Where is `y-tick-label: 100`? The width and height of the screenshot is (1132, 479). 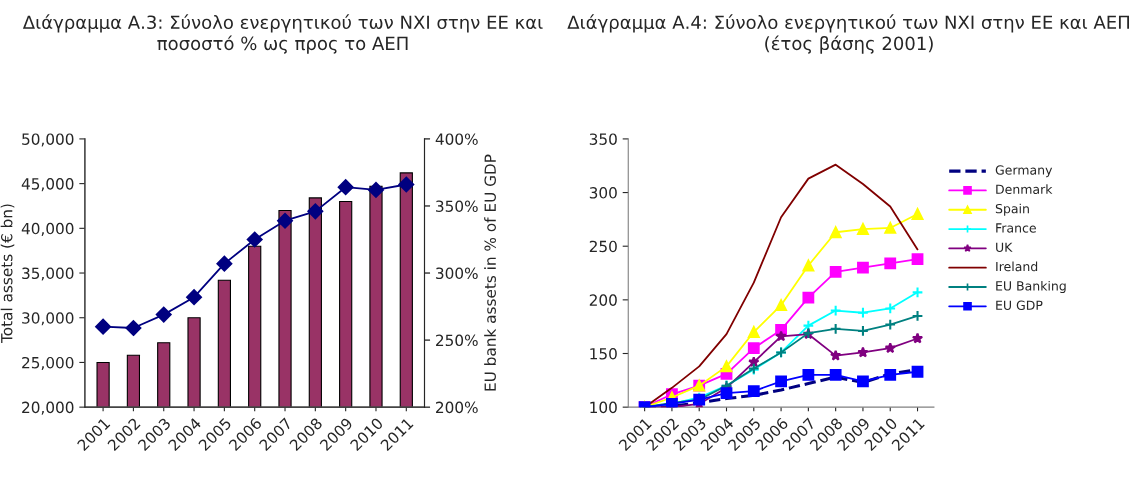
y-tick-label: 100 is located at coordinates (603, 407).